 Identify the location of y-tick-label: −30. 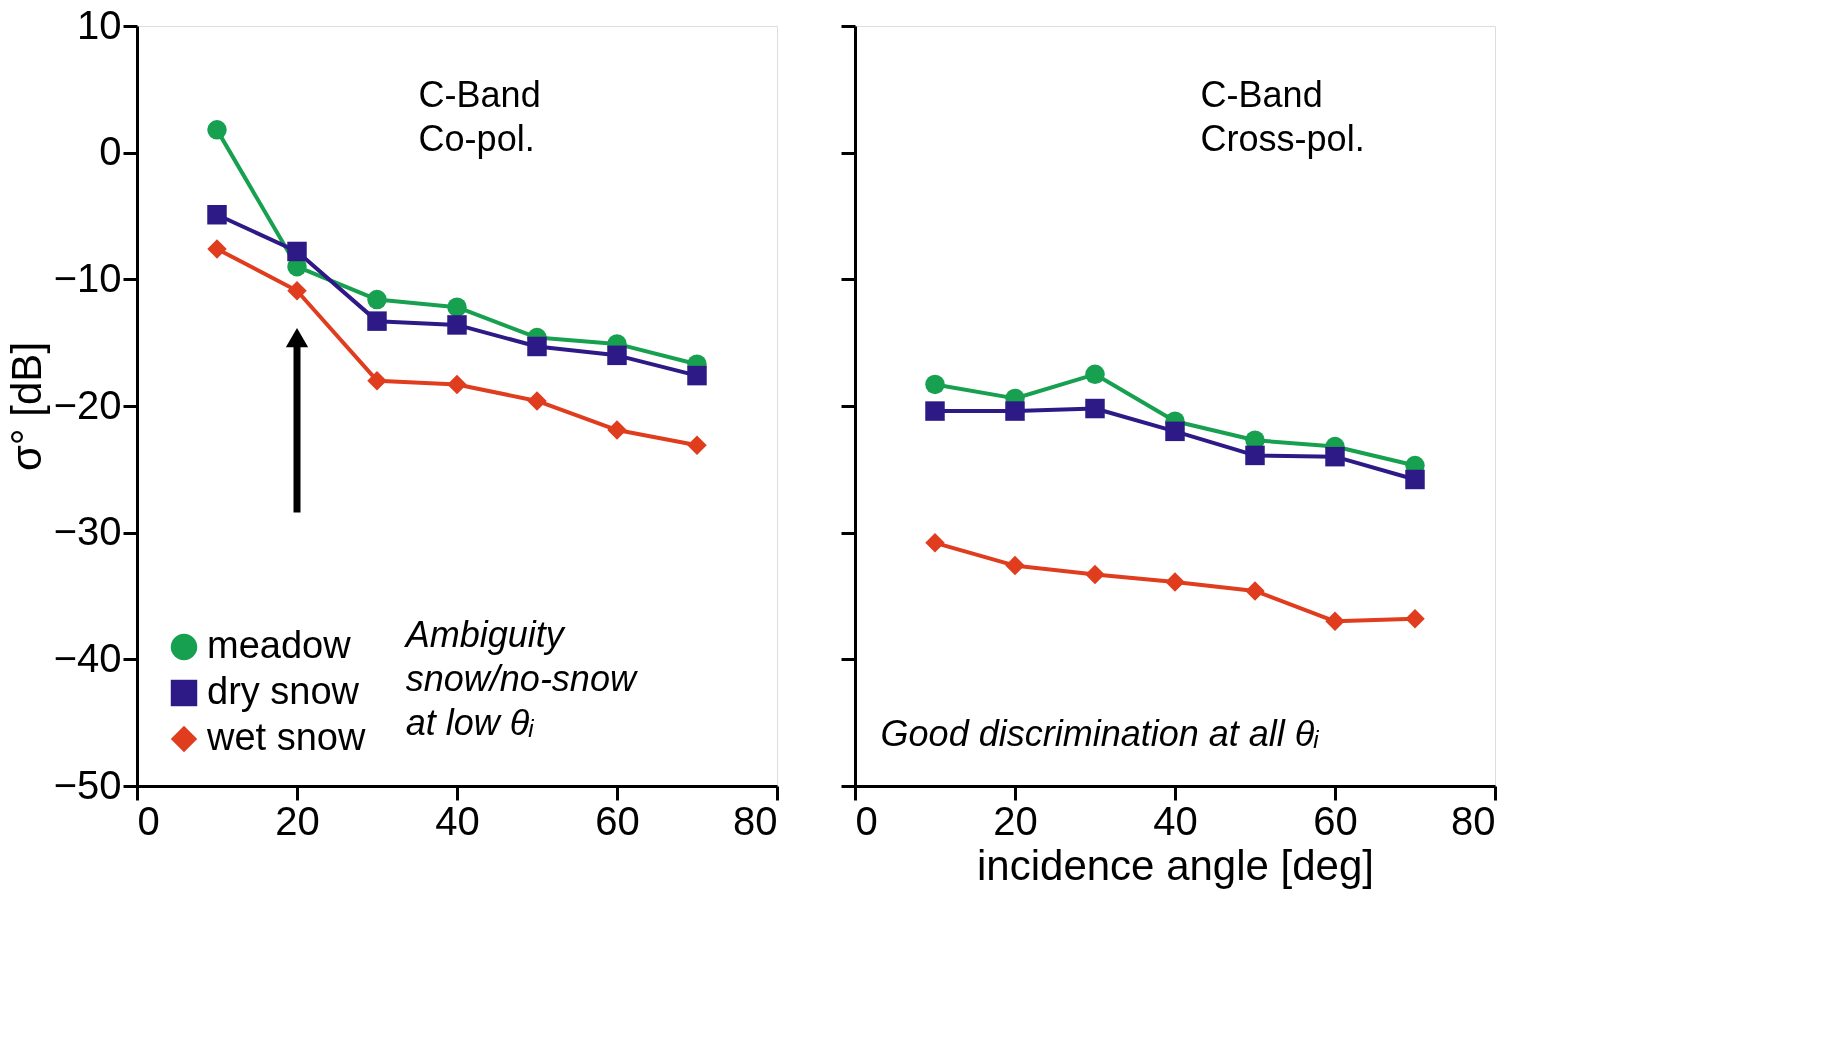
(87, 531).